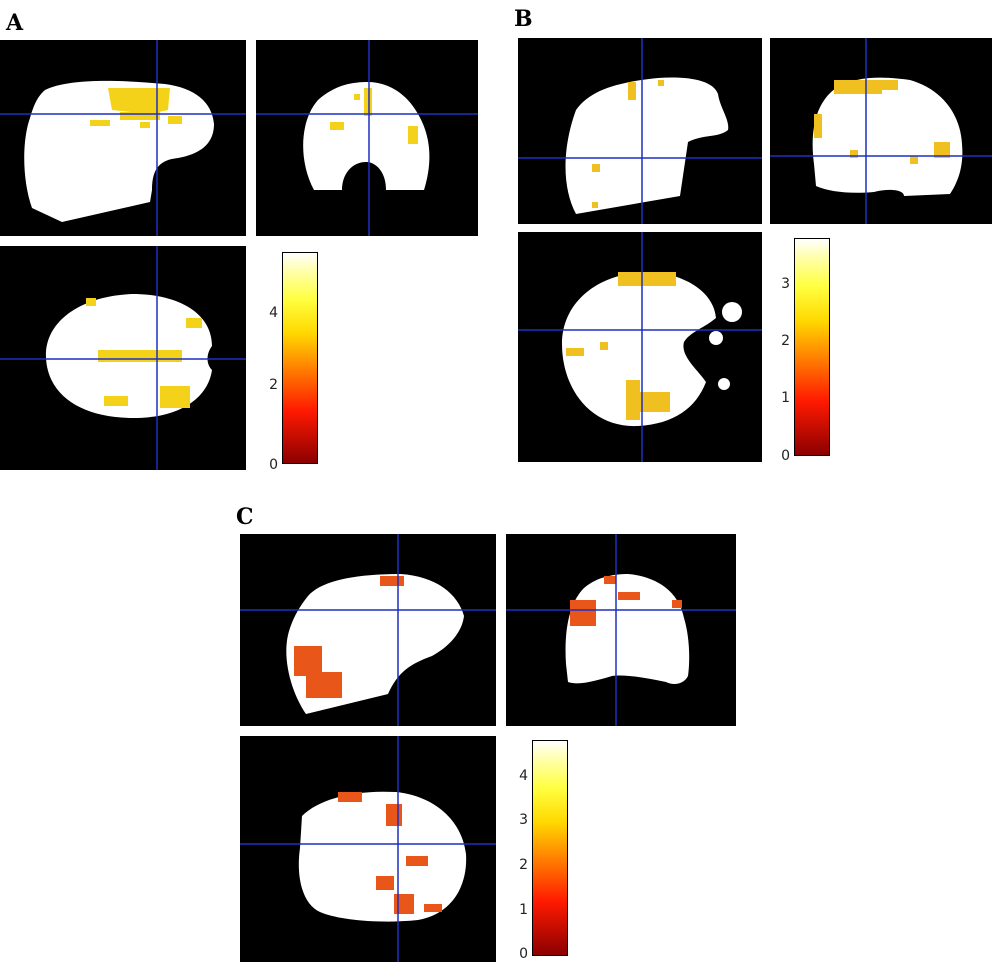 The width and height of the screenshot is (1000, 969). What do you see at coordinates (523, 19) in the screenshot?
I see `panel-label-b: B` at bounding box center [523, 19].